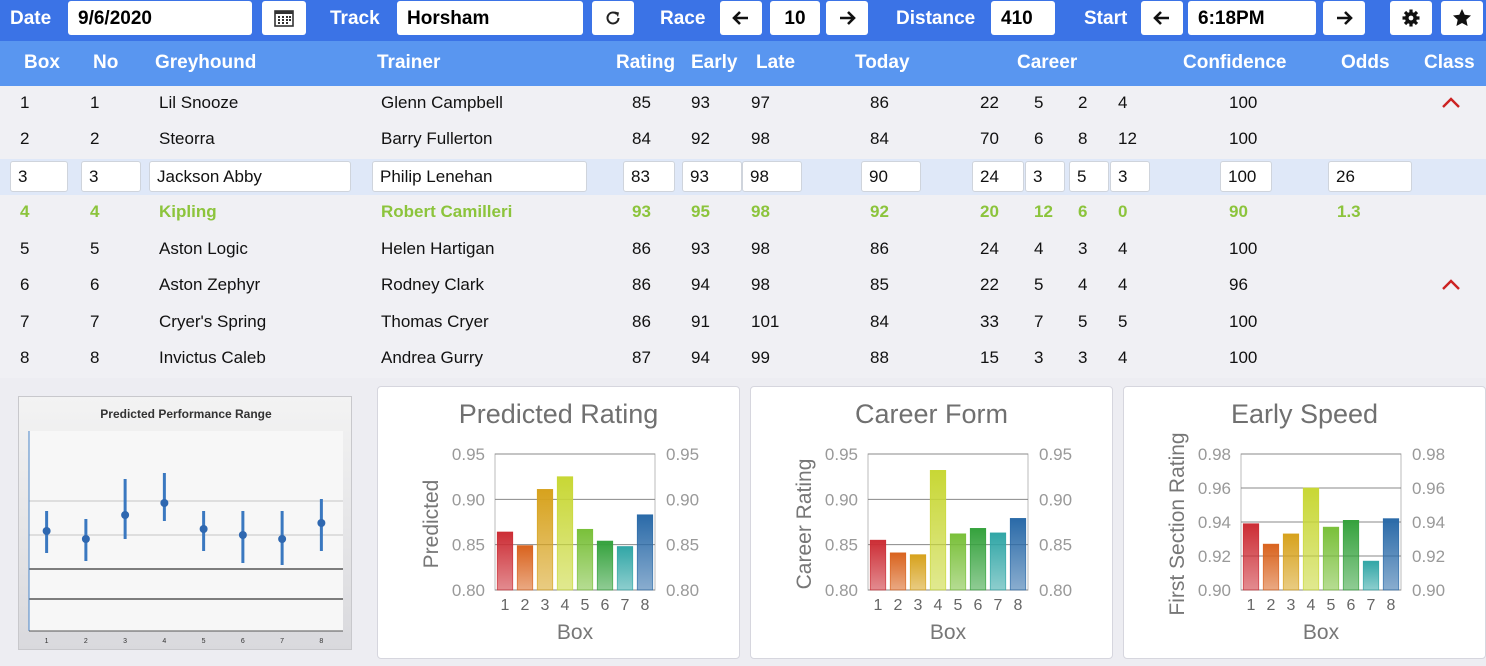 The height and width of the screenshot is (666, 1486). What do you see at coordinates (1083, 138) in the screenshot?
I see `cell-c3: 8` at bounding box center [1083, 138].